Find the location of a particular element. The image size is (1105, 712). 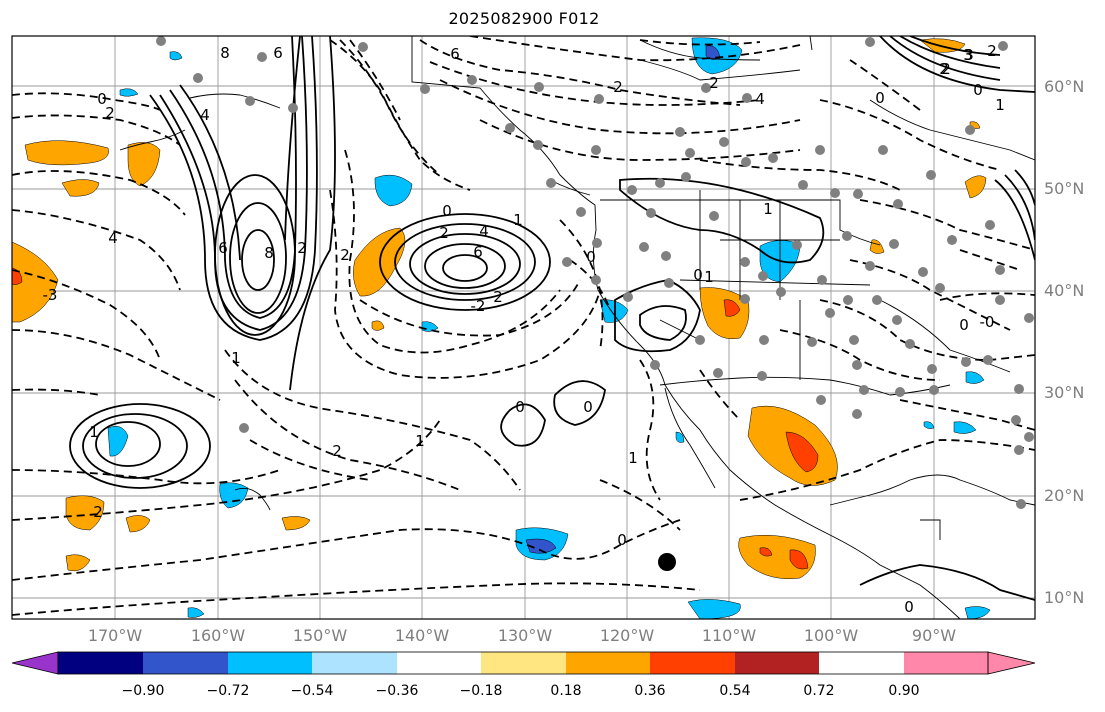

lat-label-10: 10°N is located at coordinates (1064, 597).